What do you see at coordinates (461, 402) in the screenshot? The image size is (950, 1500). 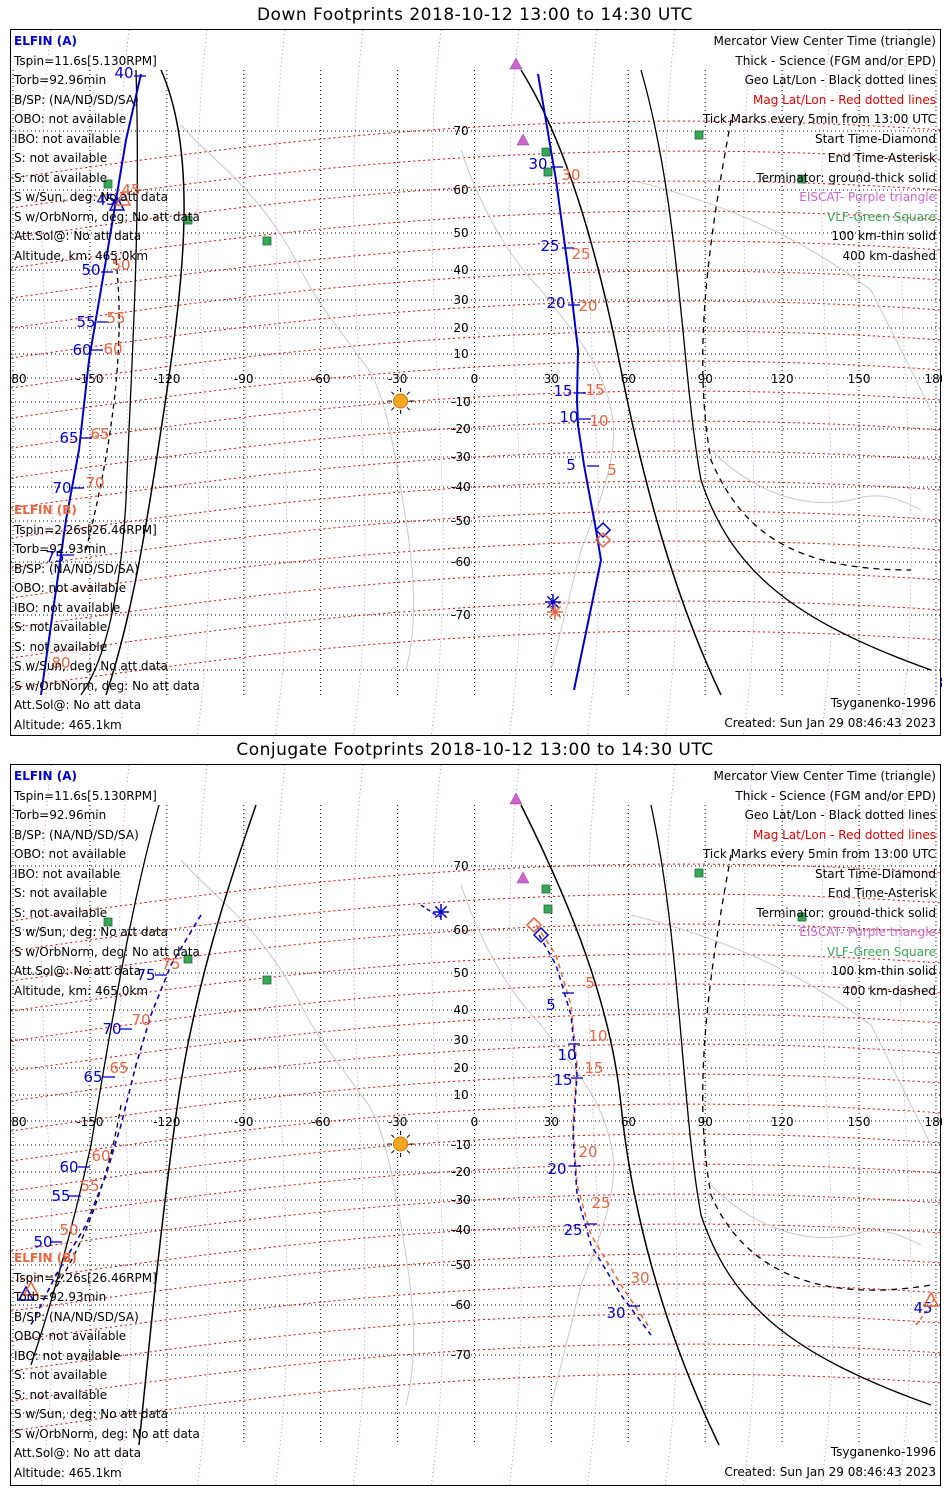 I see `latitude-label: -10` at bounding box center [461, 402].